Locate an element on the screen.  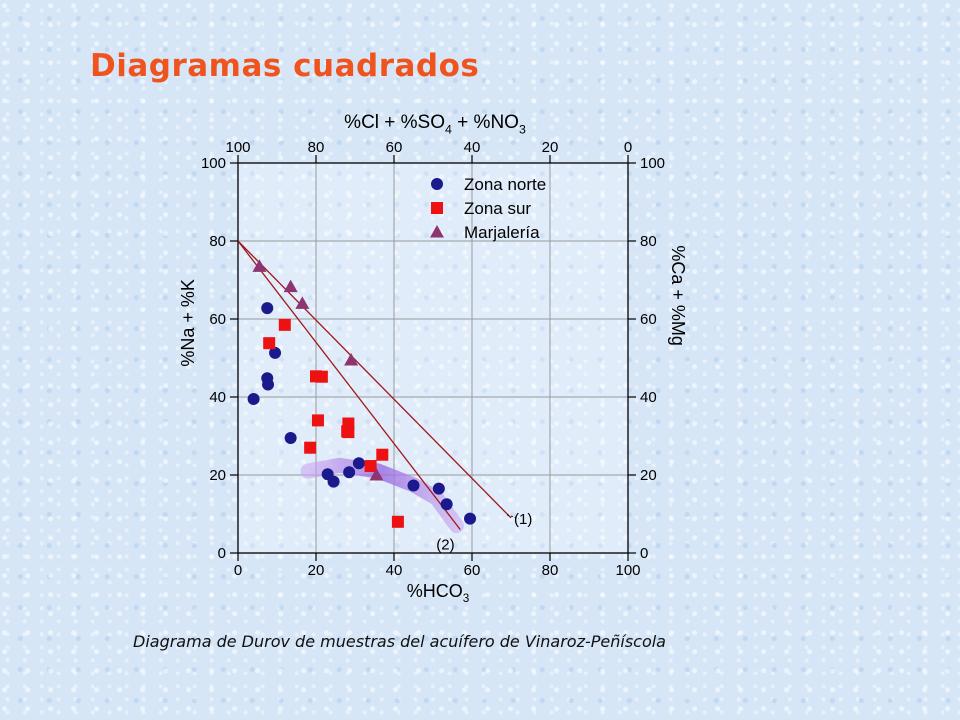
x-axis-label: %HCO3 is located at coordinates (438, 593).